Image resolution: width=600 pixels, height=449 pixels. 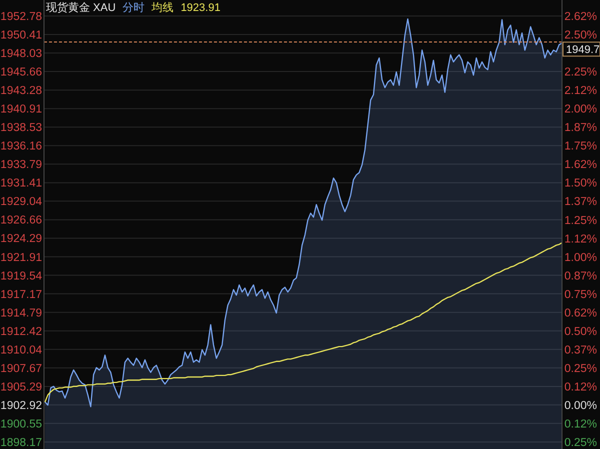 What do you see at coordinates (21, 239) in the screenshot?
I see `y-tick-label: 1924.29` at bounding box center [21, 239].